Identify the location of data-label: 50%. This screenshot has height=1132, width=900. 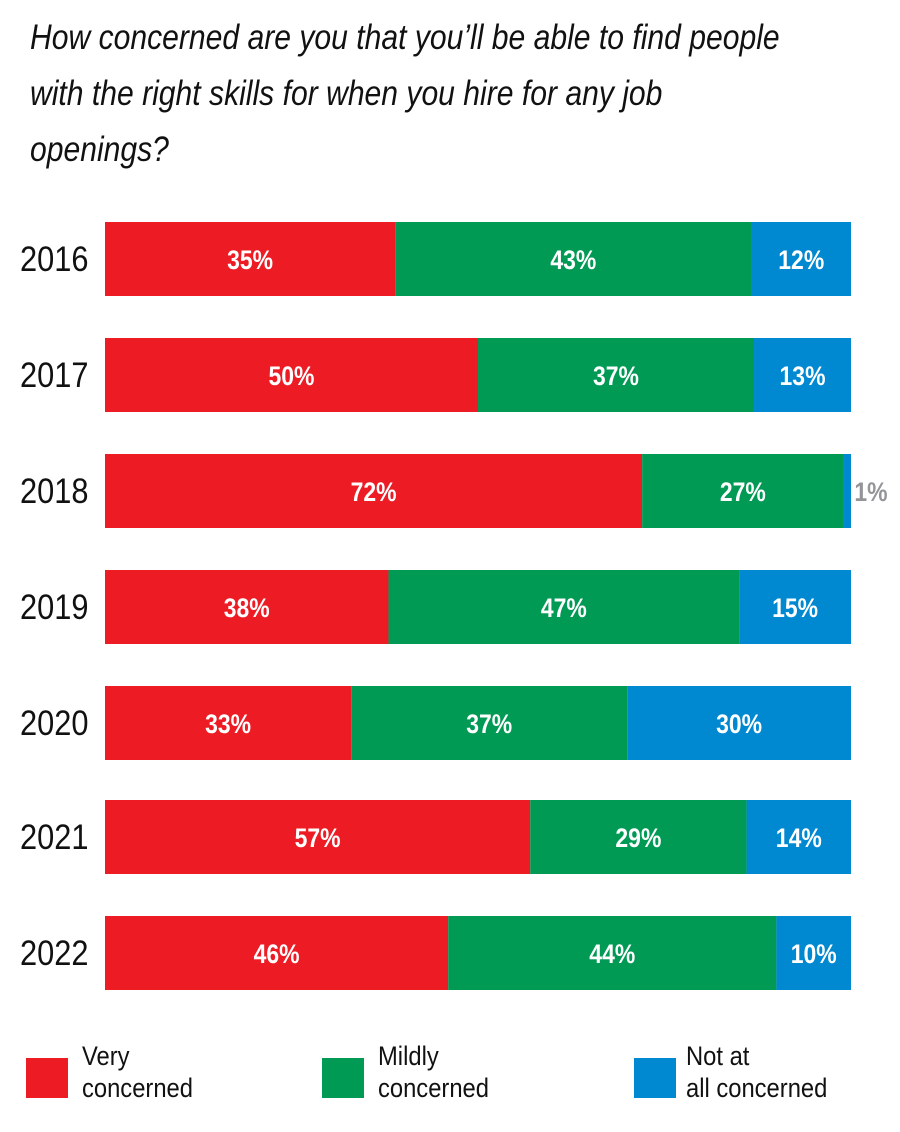
(292, 376).